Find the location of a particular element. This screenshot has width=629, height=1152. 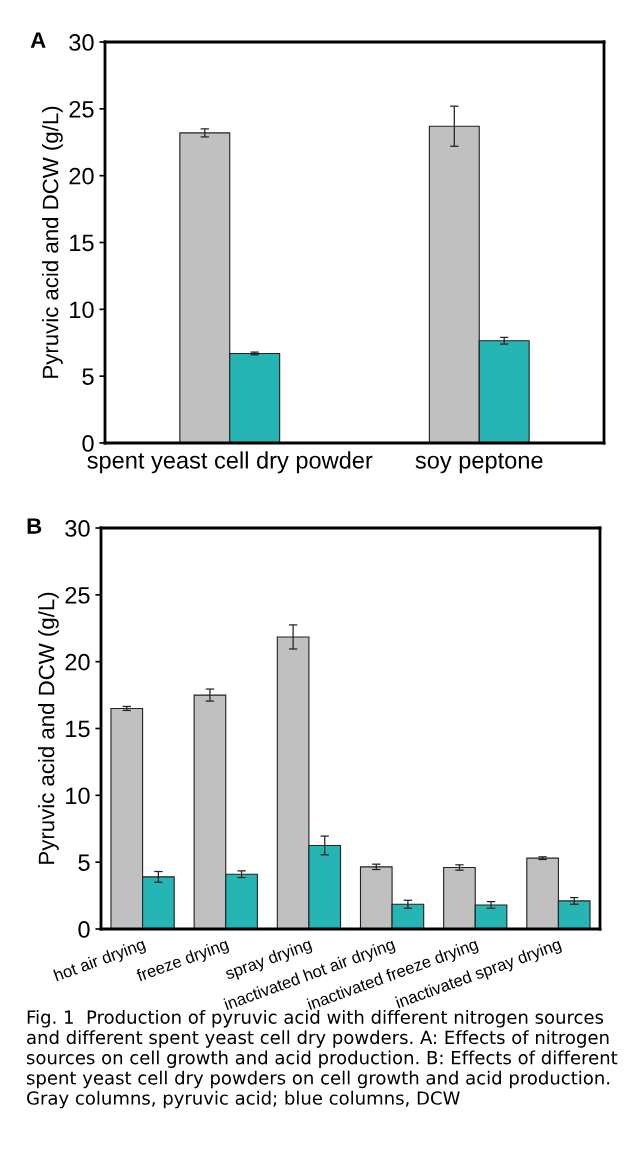

caption: Fig. 1 Production of pyruvic acid with different nitrogen sources and different spent yeast cell dry powders. A: Effects of nitrogen sources on cell growth and acid production. B: Effects of different spent yeast cell dry powders on cell growth and acid production. Gray columns, pyruvic acid; blue columns, DCW is located at coordinates (322, 1059).